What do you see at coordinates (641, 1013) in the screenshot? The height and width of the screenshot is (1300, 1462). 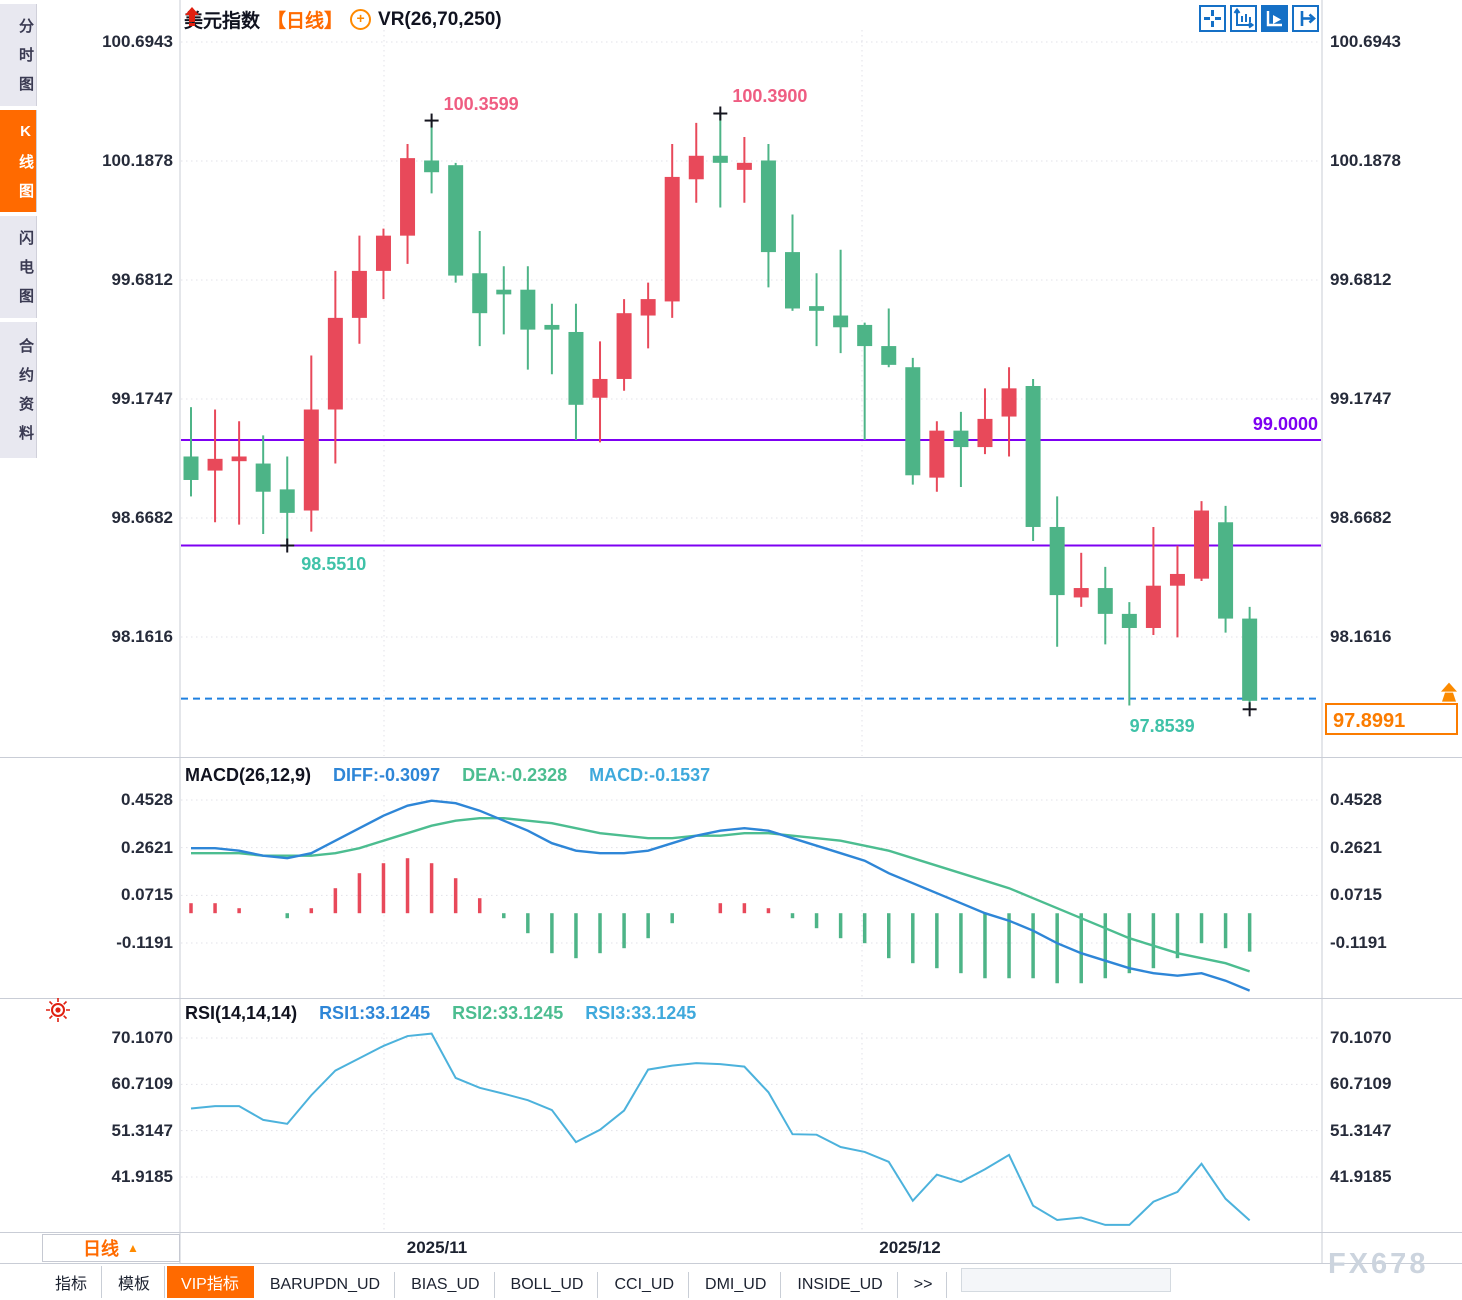 I see `rsi3-value: RSI3:33.1245` at bounding box center [641, 1013].